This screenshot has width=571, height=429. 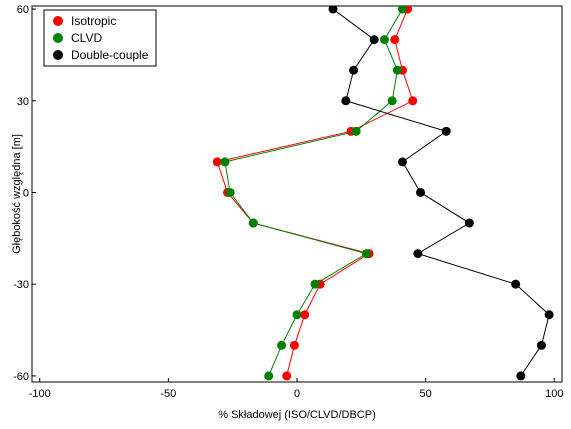 What do you see at coordinates (58, 55) in the screenshot?
I see `legend-marker-double-couple` at bounding box center [58, 55].